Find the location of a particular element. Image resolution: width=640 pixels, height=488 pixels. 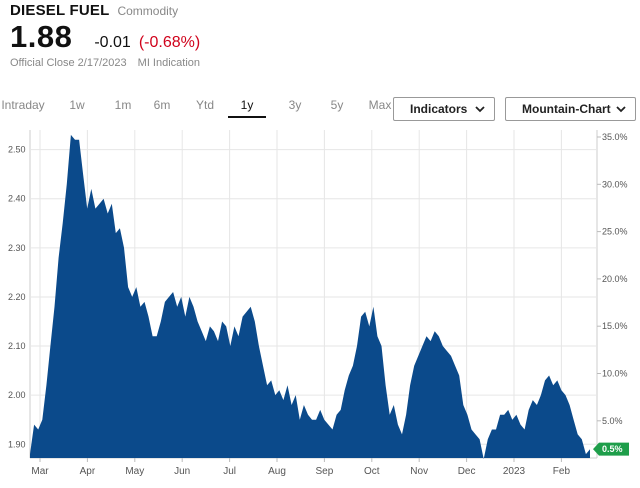

current-value-badge: 0.5% is located at coordinates (611, 449).